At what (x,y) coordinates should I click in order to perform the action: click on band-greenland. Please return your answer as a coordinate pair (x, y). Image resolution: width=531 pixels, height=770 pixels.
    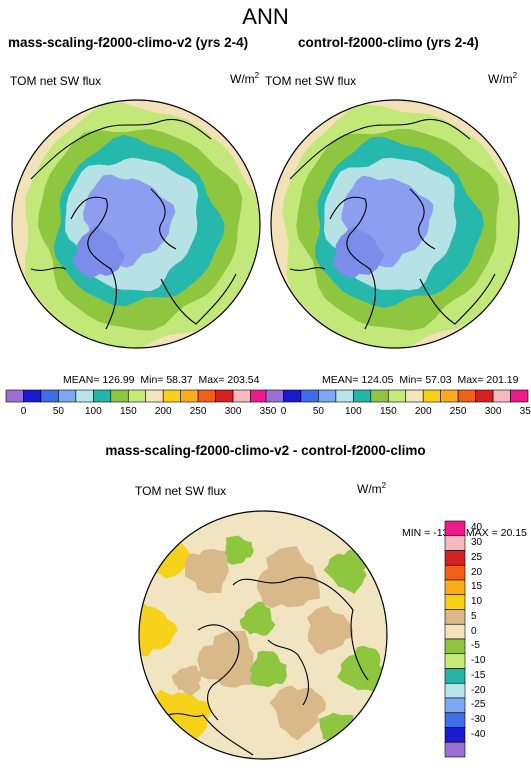
    Looking at the image, I should click on (98, 251).